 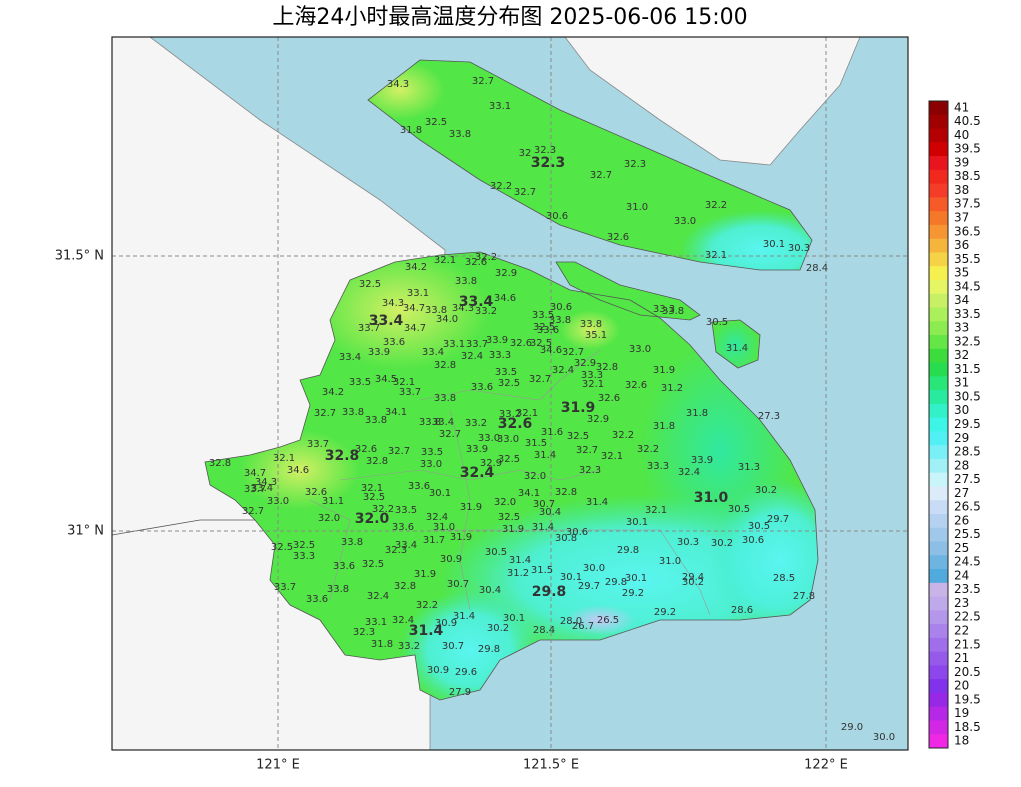 What do you see at coordinates (369, 328) in the screenshot?
I see `station-value: 33.7` at bounding box center [369, 328].